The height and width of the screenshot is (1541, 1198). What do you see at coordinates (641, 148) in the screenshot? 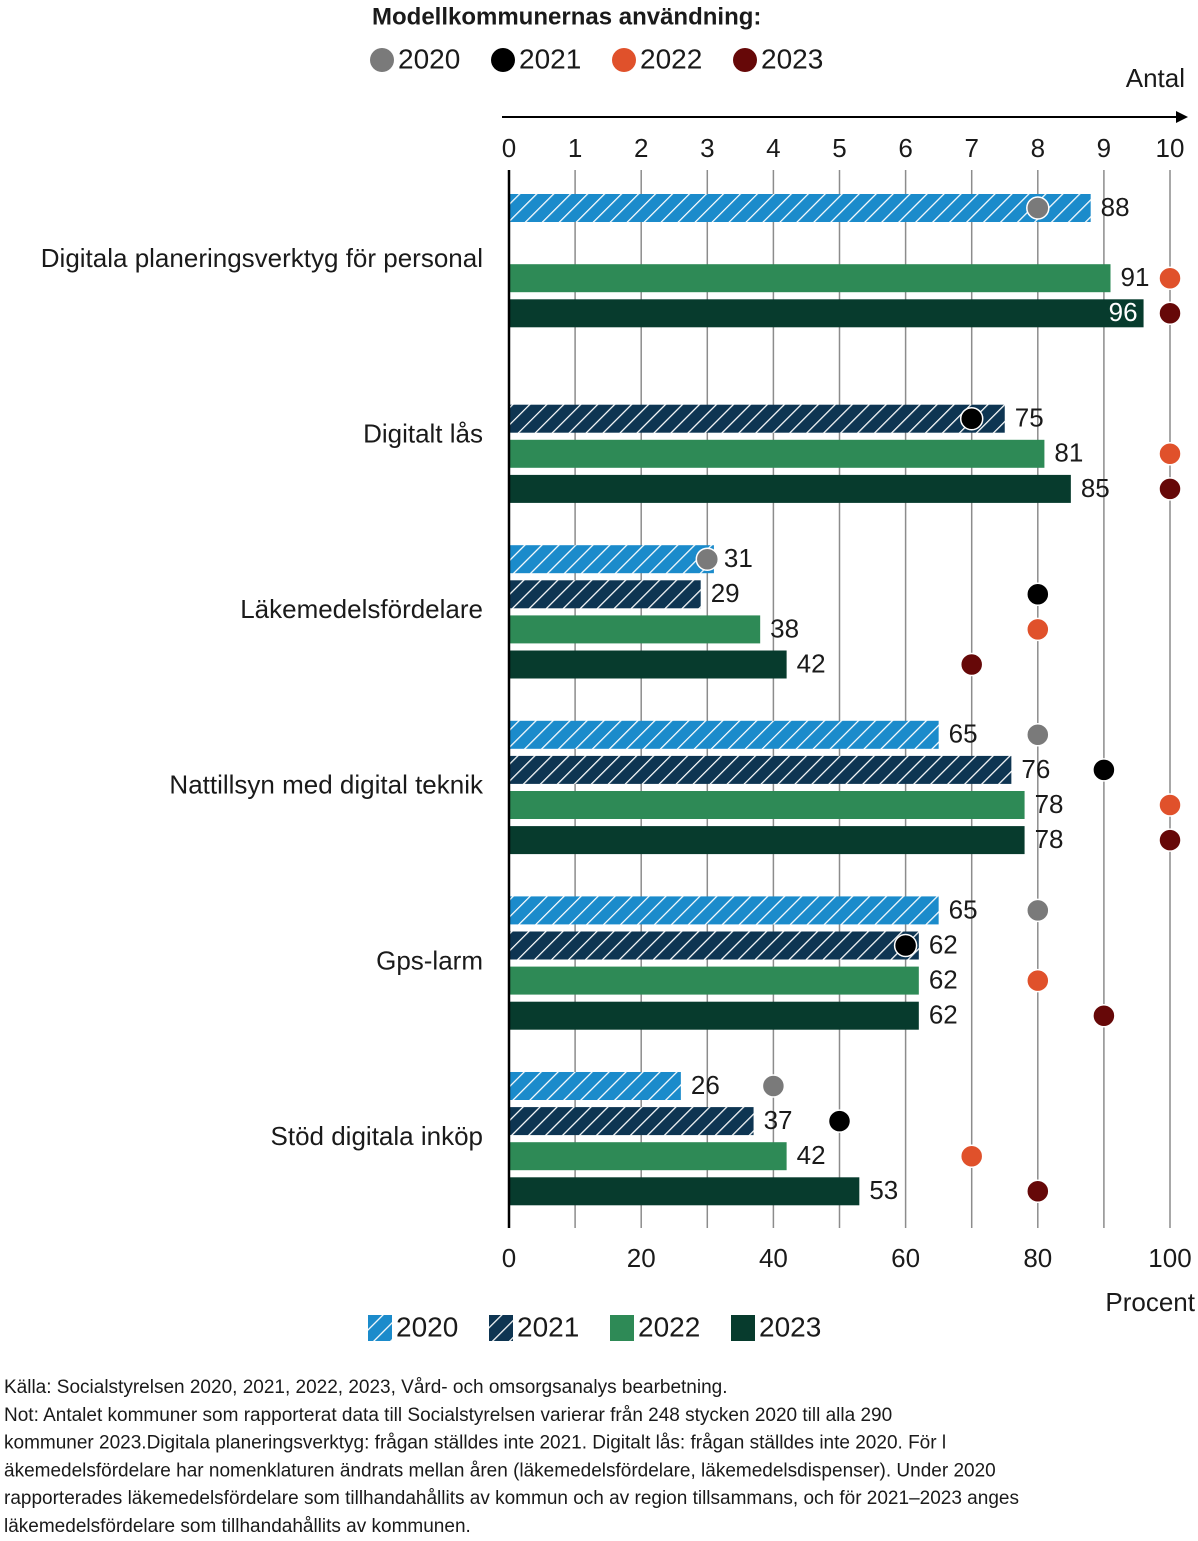
I see `x2-tick-label: 2` at bounding box center [641, 148].